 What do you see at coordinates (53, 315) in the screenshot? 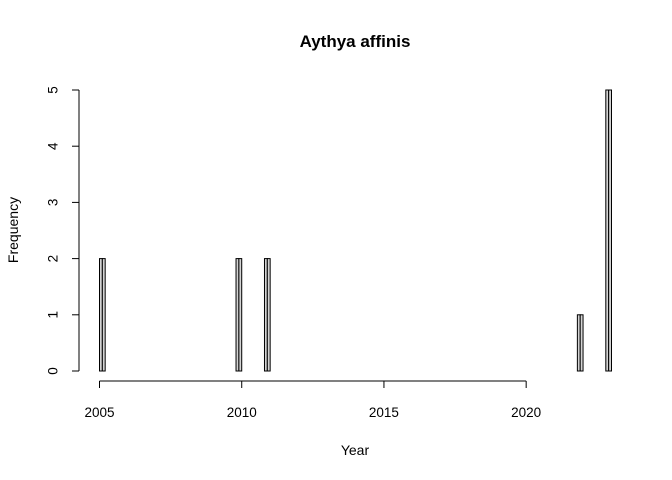
I see `y-tick-label: 1` at bounding box center [53, 315].